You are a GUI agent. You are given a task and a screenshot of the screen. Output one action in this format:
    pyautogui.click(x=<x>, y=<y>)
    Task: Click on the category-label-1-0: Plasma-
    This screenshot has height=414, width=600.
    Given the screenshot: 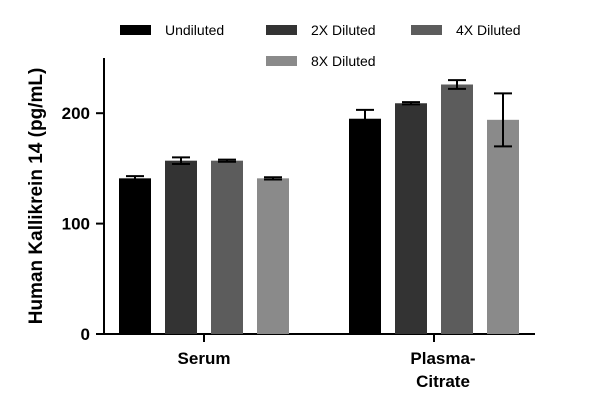 What is the action you would take?
    pyautogui.click(x=442, y=358)
    